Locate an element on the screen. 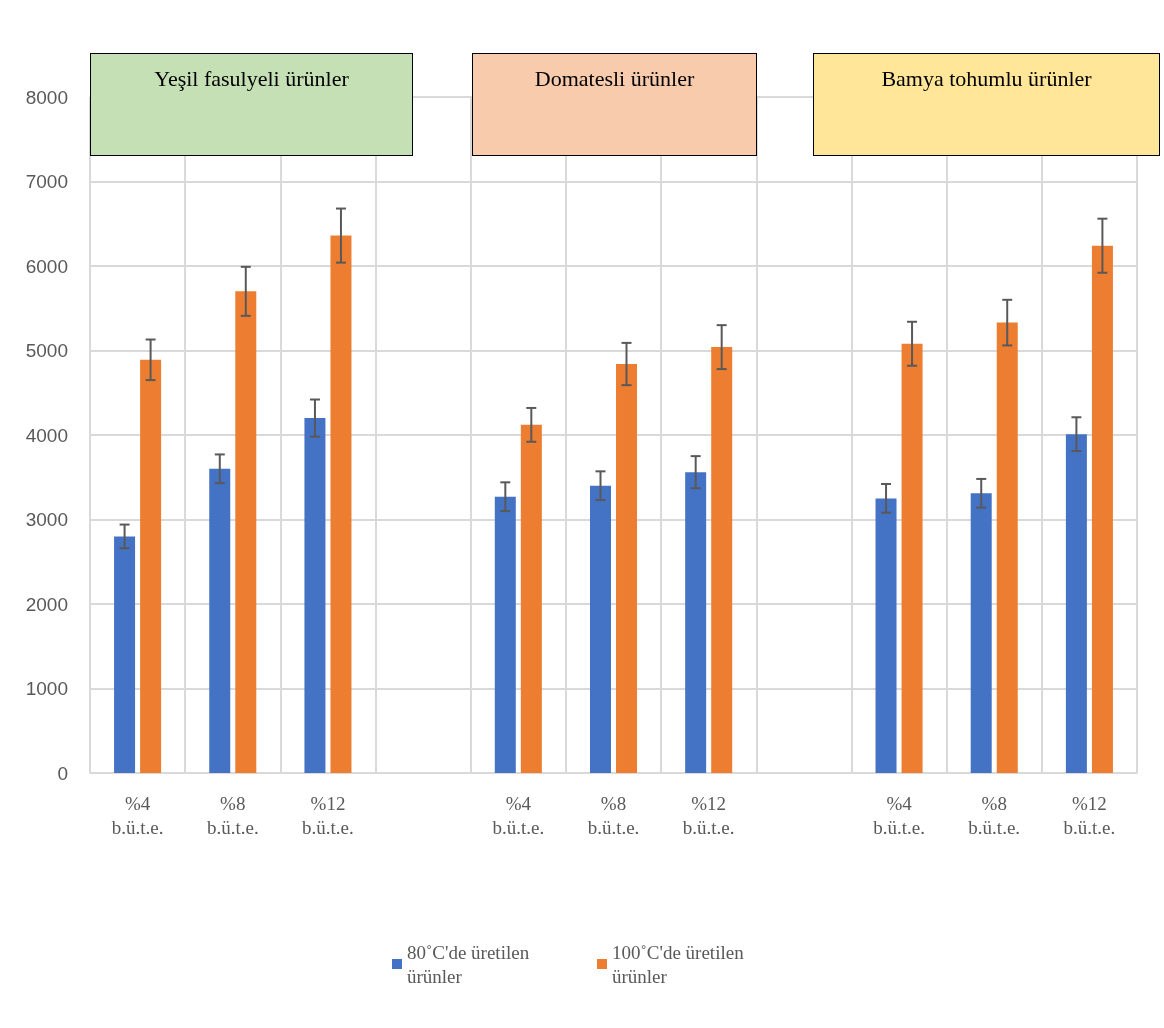 The width and height of the screenshot is (1164, 1028). y-tick-label: 8000 is located at coordinates (46, 97).